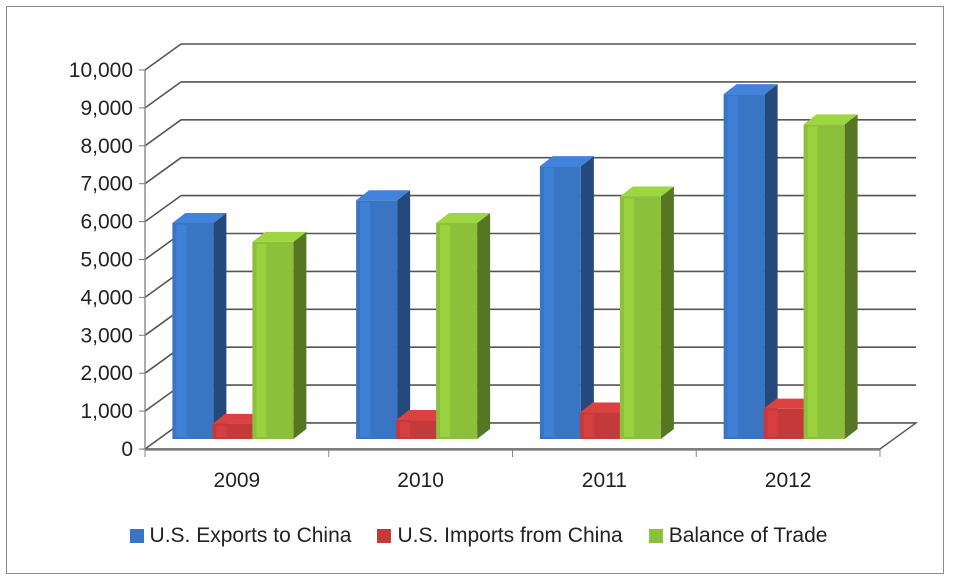 The height and width of the screenshot is (579, 957). I want to click on y-tick-label: 9,000, so click(106, 108).